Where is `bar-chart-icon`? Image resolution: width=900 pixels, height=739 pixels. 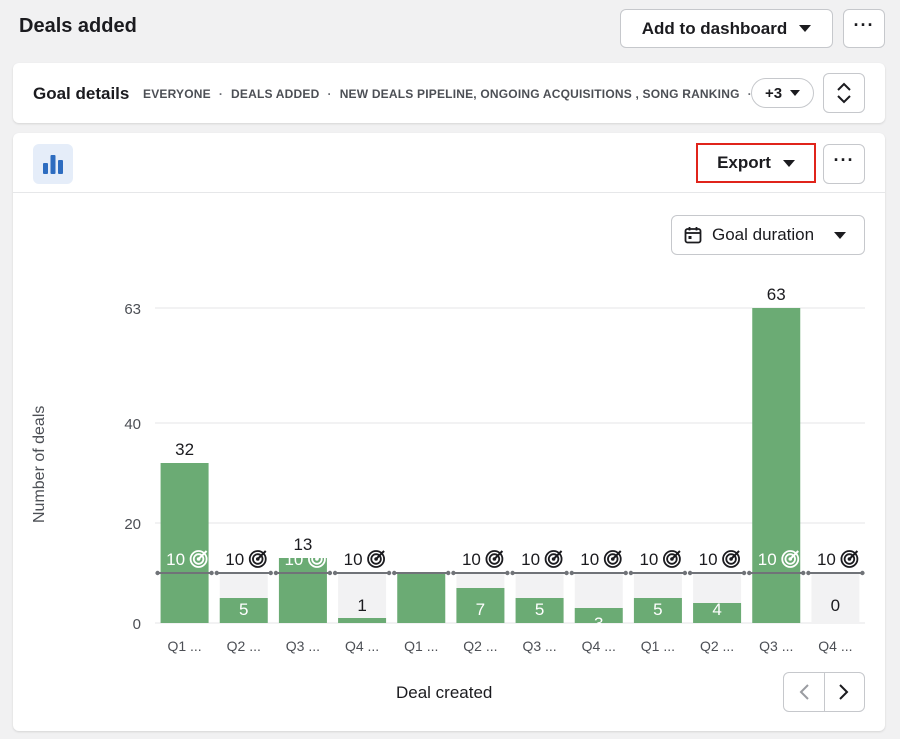 bar-chart-icon is located at coordinates (53, 164).